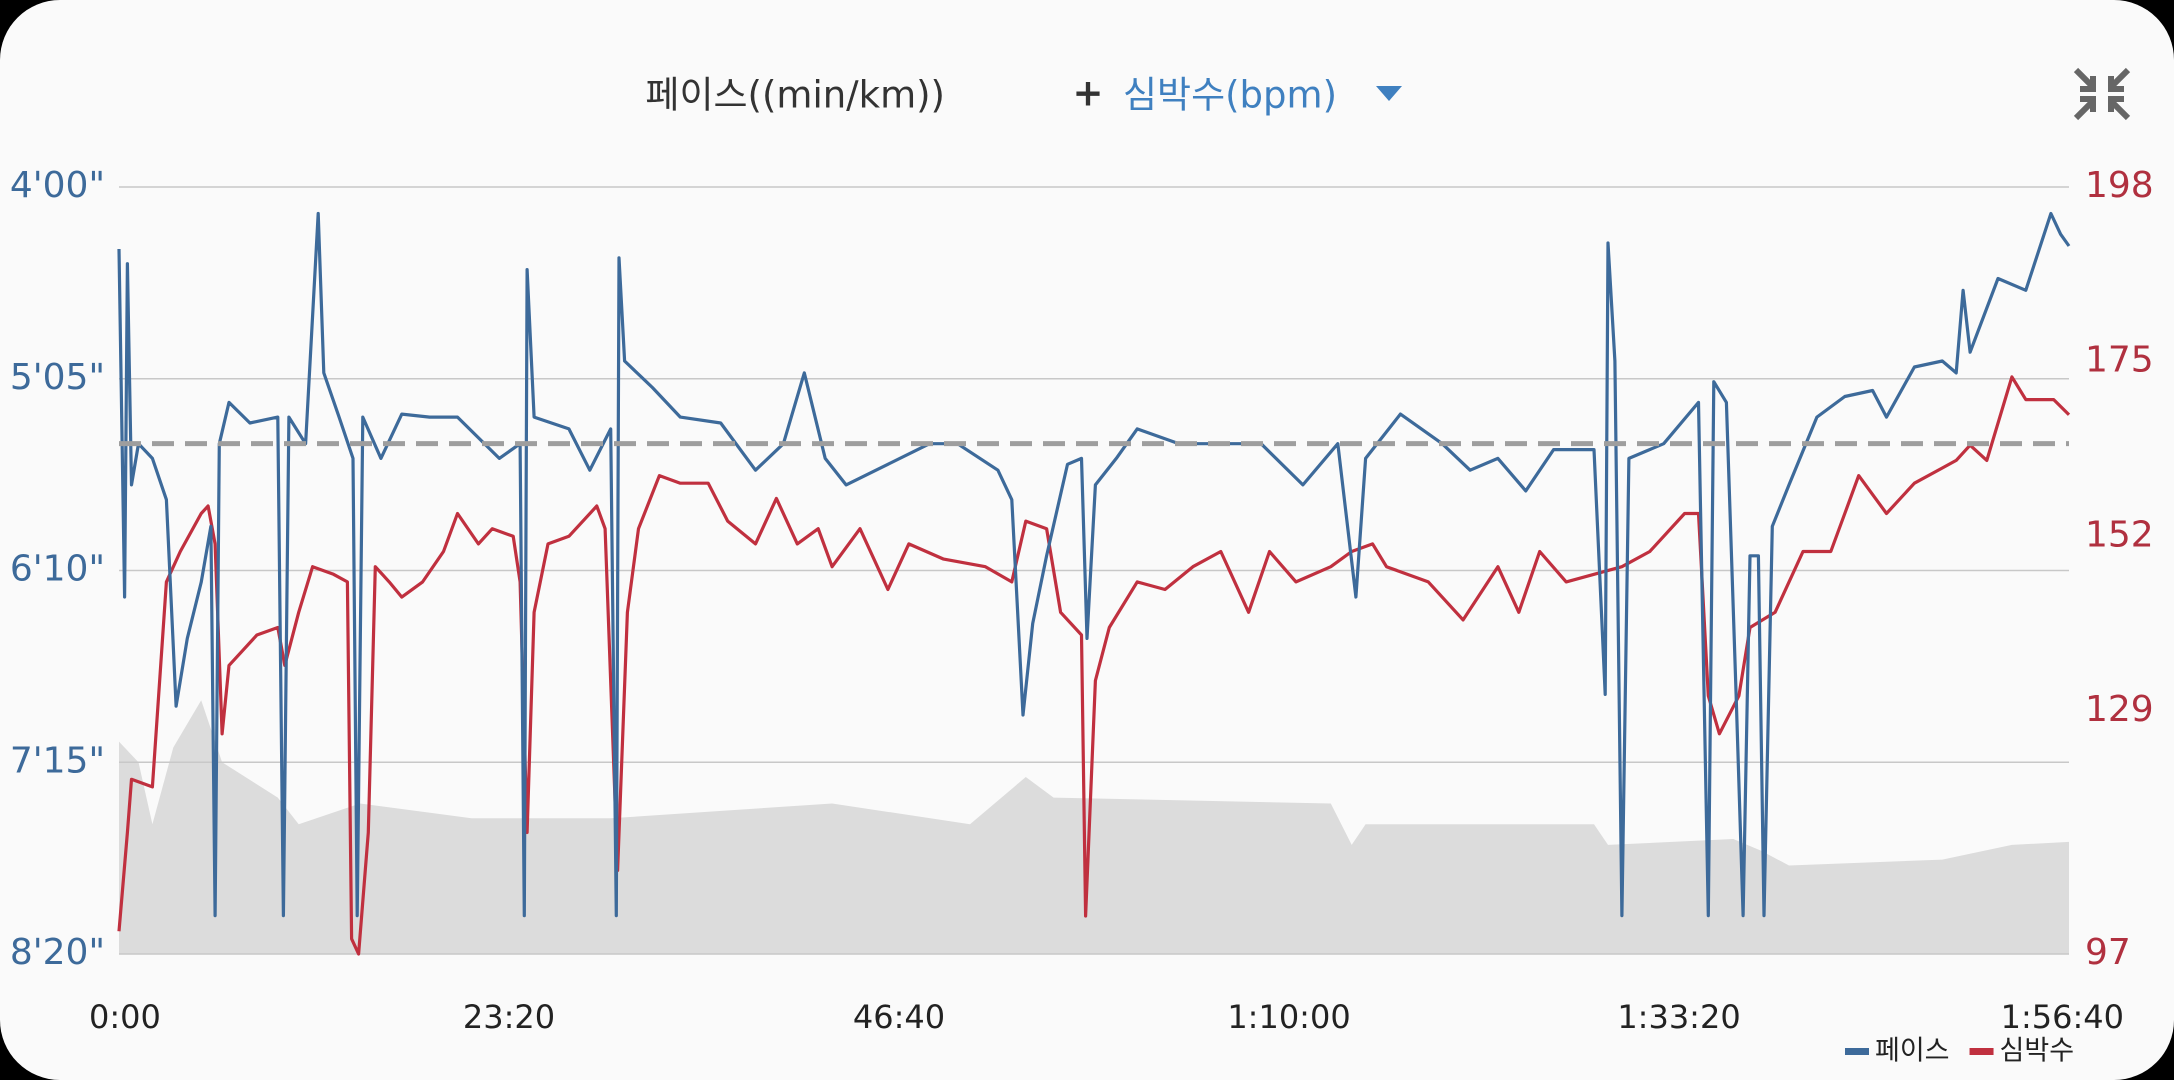 The height and width of the screenshot is (1080, 2174). Describe the element at coordinates (2108, 952) in the screenshot. I see `y2-tick-label: 97` at that location.